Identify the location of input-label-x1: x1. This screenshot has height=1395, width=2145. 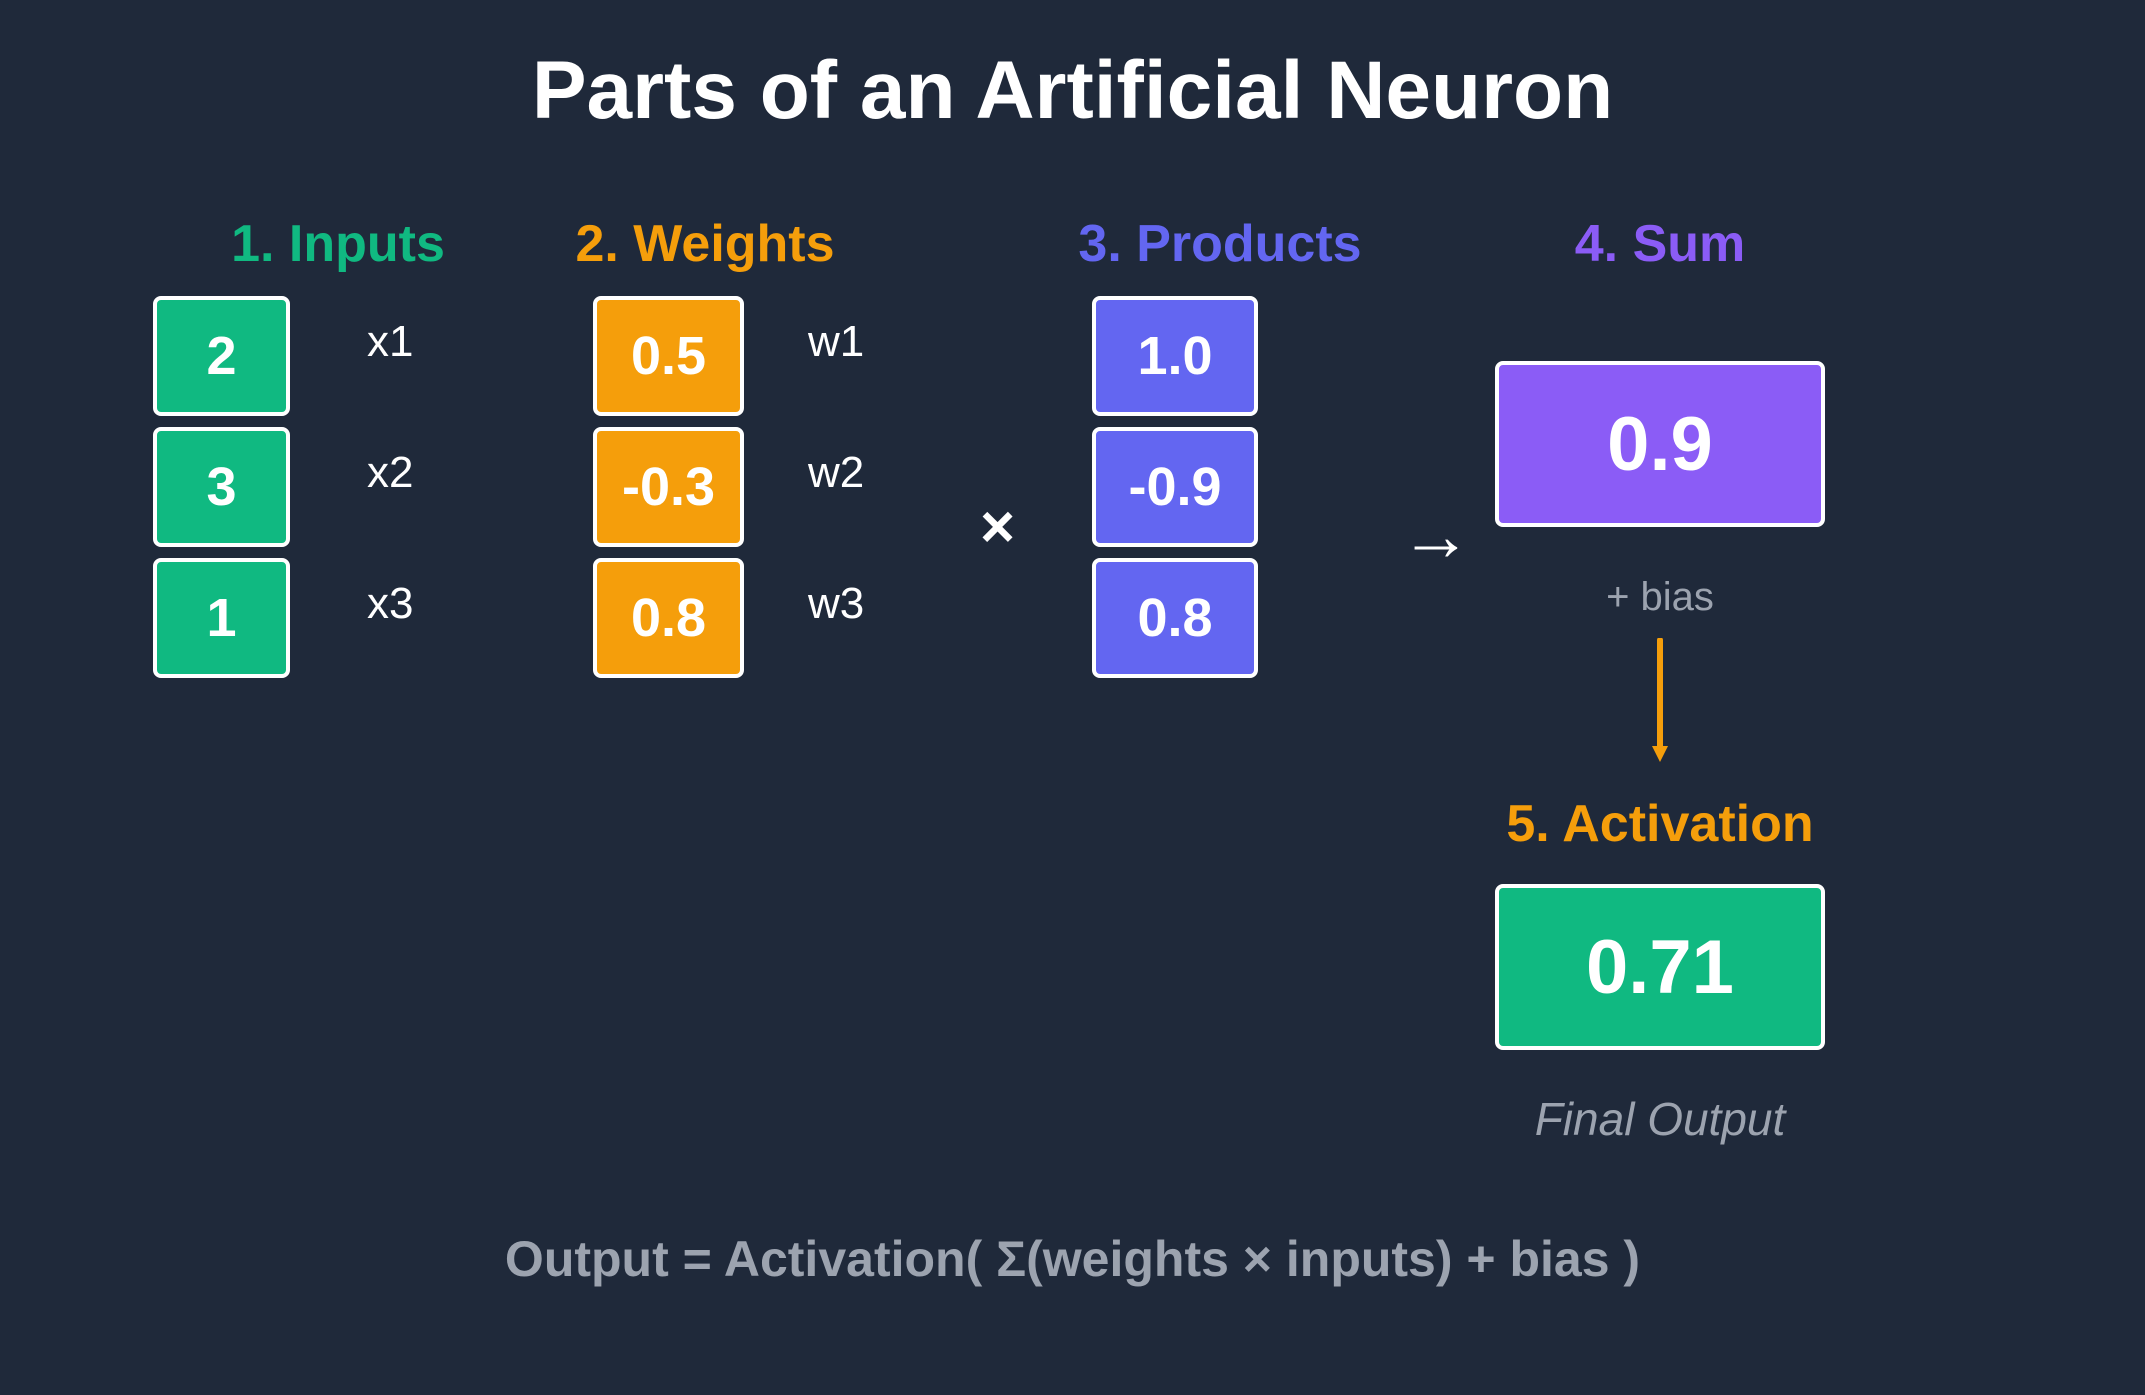
(390, 341).